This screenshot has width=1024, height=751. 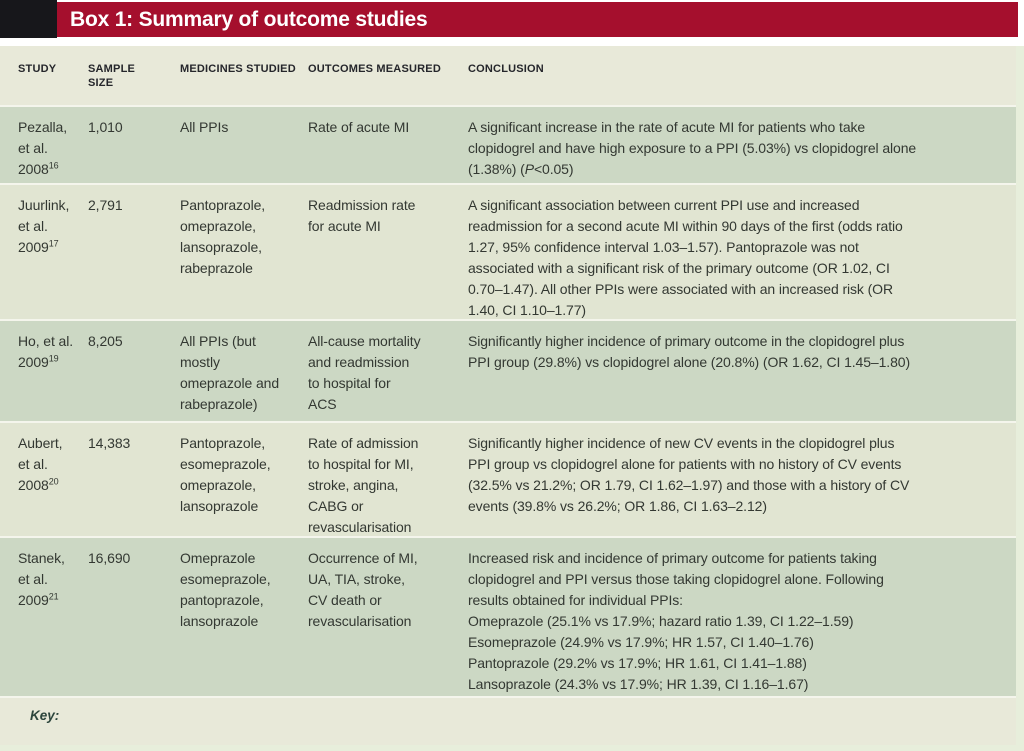 What do you see at coordinates (53, 165) in the screenshot?
I see `reference-number: 16` at bounding box center [53, 165].